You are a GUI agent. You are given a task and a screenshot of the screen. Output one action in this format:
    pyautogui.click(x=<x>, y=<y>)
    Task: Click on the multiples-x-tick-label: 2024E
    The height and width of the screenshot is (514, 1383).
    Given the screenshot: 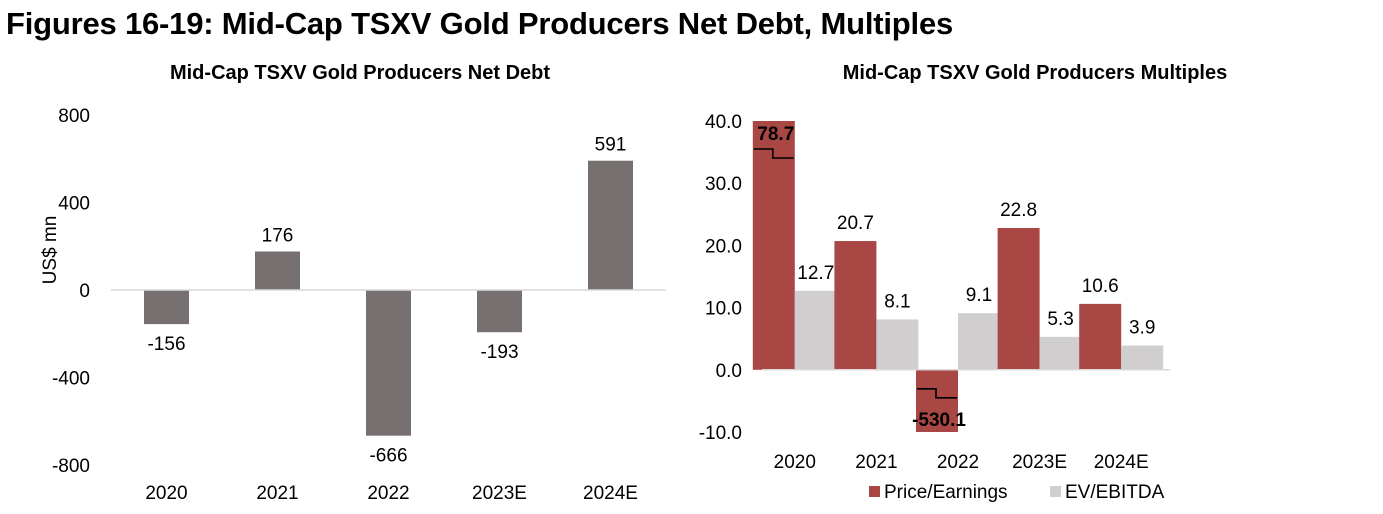 What is the action you would take?
    pyautogui.click(x=1121, y=462)
    